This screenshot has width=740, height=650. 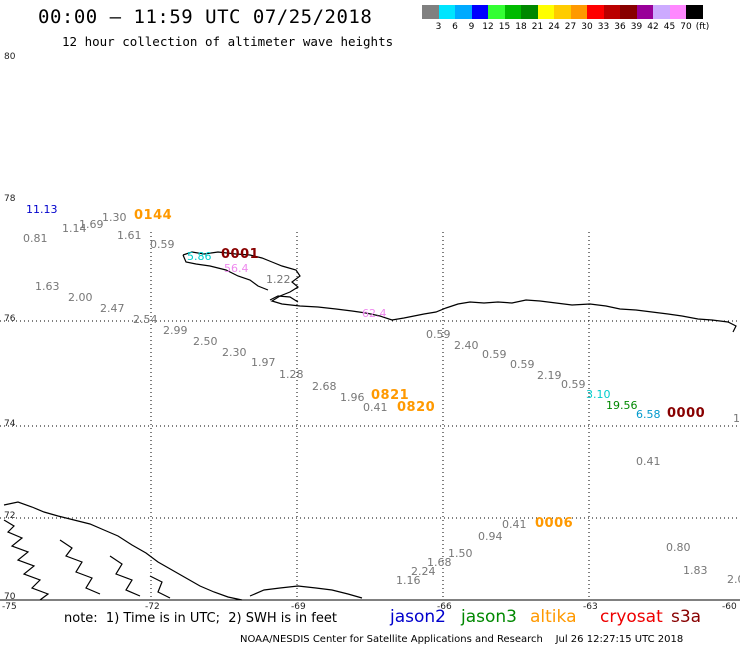 What do you see at coordinates (504, 27) in the screenshot?
I see `legend-label: 15` at bounding box center [504, 27].